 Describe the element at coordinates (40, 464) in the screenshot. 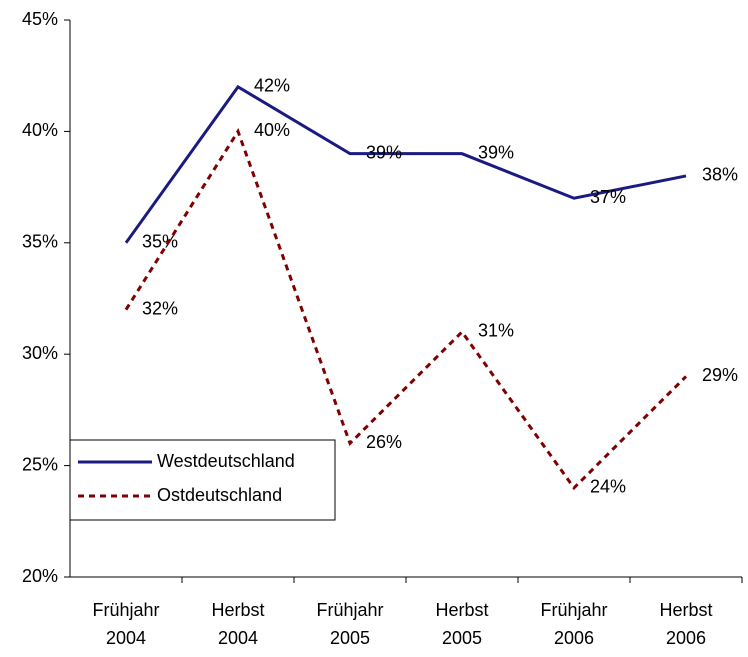

I see `y-tick-label: 25%` at that location.